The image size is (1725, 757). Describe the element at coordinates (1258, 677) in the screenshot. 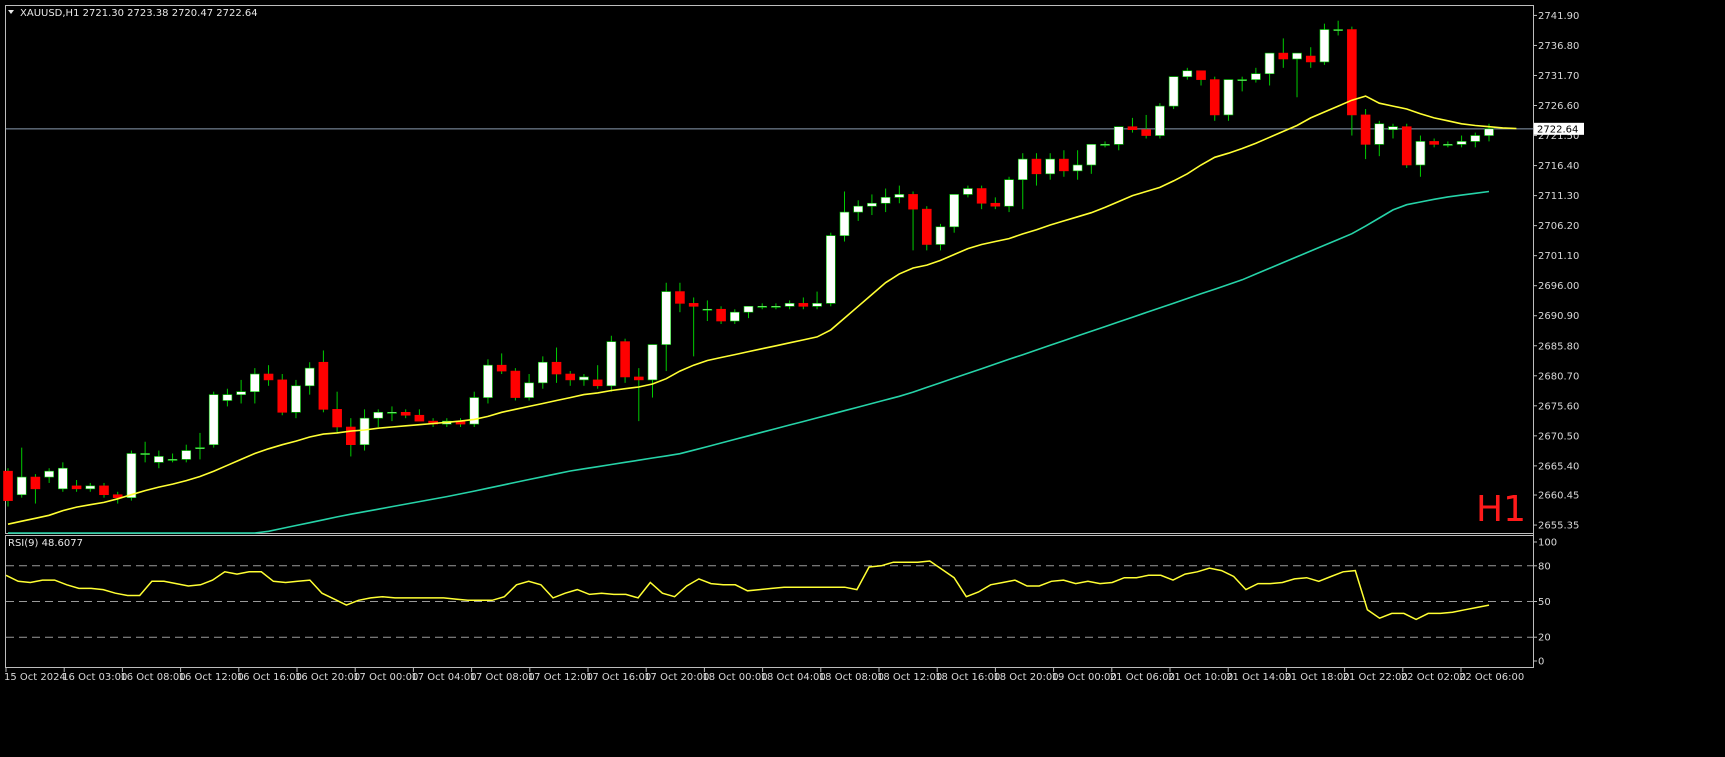

I see `time-tick-label: 21 Oct 14:00` at that location.